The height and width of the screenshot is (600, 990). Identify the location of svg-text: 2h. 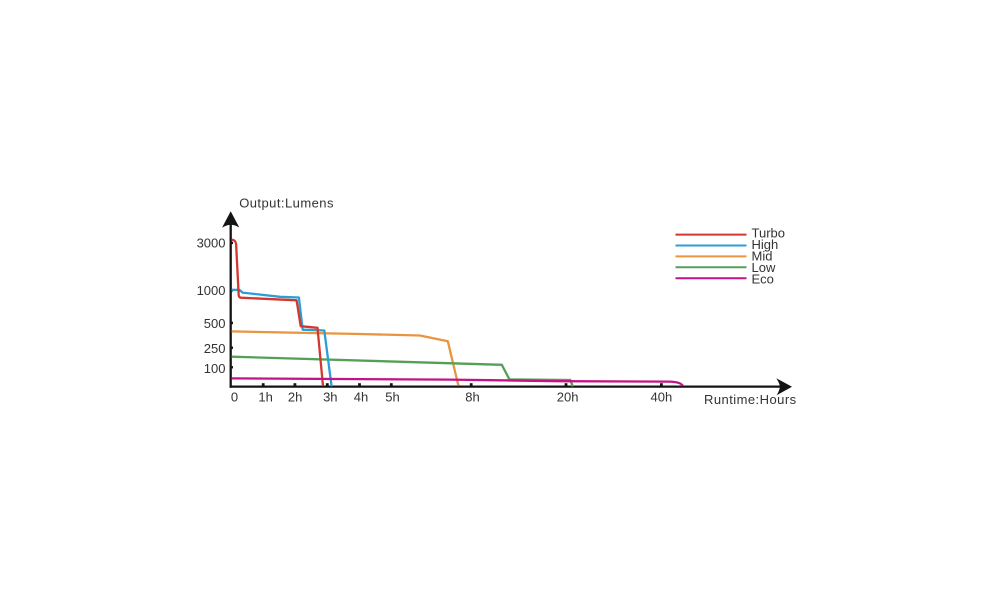
(295, 397).